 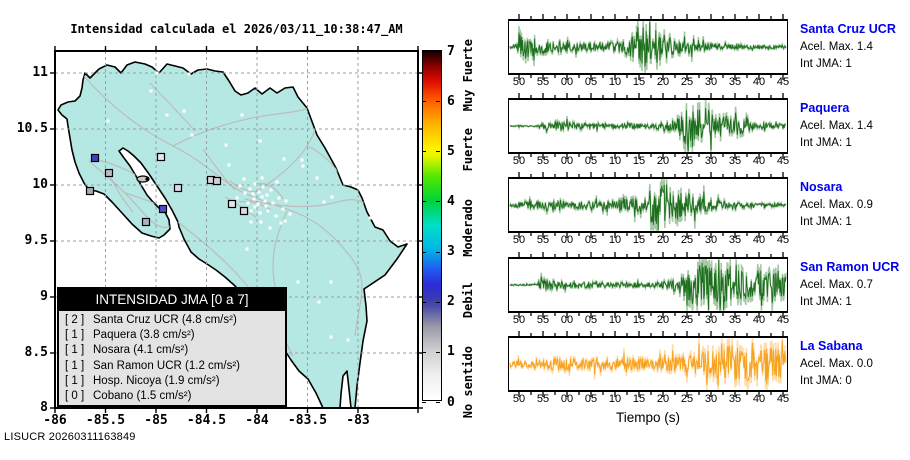 I want to click on legend-station-label: Paquera (3.8 cm/s²), so click(x=144, y=335).